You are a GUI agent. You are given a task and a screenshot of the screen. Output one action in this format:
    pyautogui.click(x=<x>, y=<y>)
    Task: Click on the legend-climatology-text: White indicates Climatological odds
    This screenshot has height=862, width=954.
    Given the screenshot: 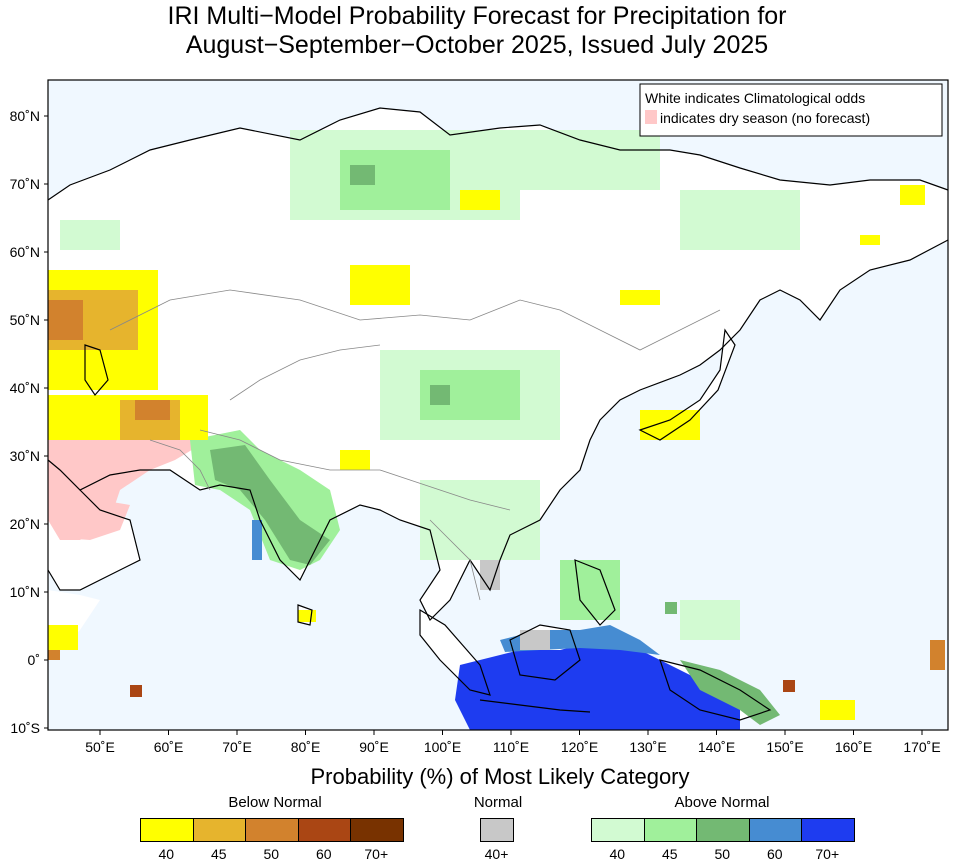 What is the action you would take?
    pyautogui.click(x=755, y=98)
    